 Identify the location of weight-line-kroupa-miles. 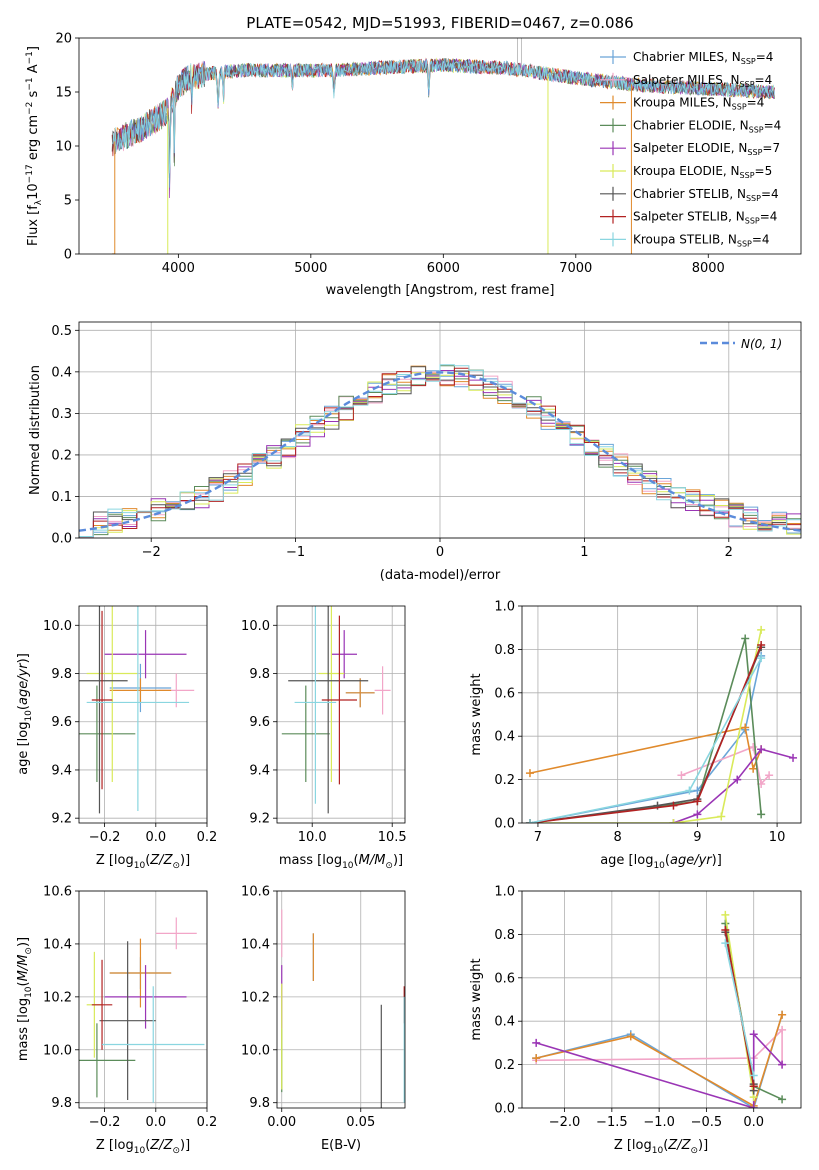
(645, 750).